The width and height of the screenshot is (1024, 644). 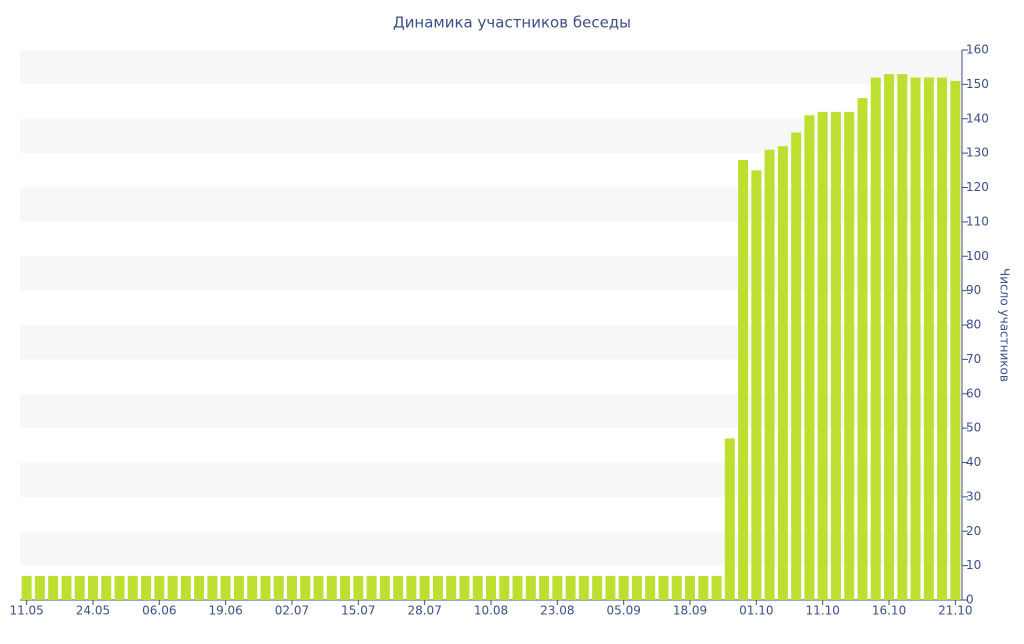 What do you see at coordinates (973, 290) in the screenshot?
I see `y-tick-label: 90` at bounding box center [973, 290].